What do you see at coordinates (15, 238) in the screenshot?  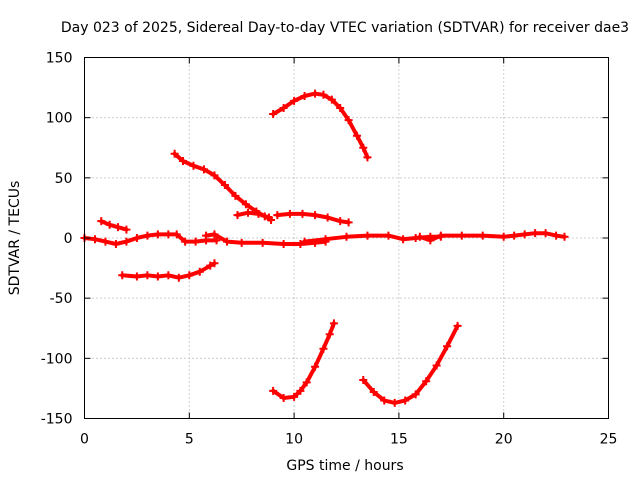 I see `y-axis-label: SDTVAR / TECUs` at bounding box center [15, 238].